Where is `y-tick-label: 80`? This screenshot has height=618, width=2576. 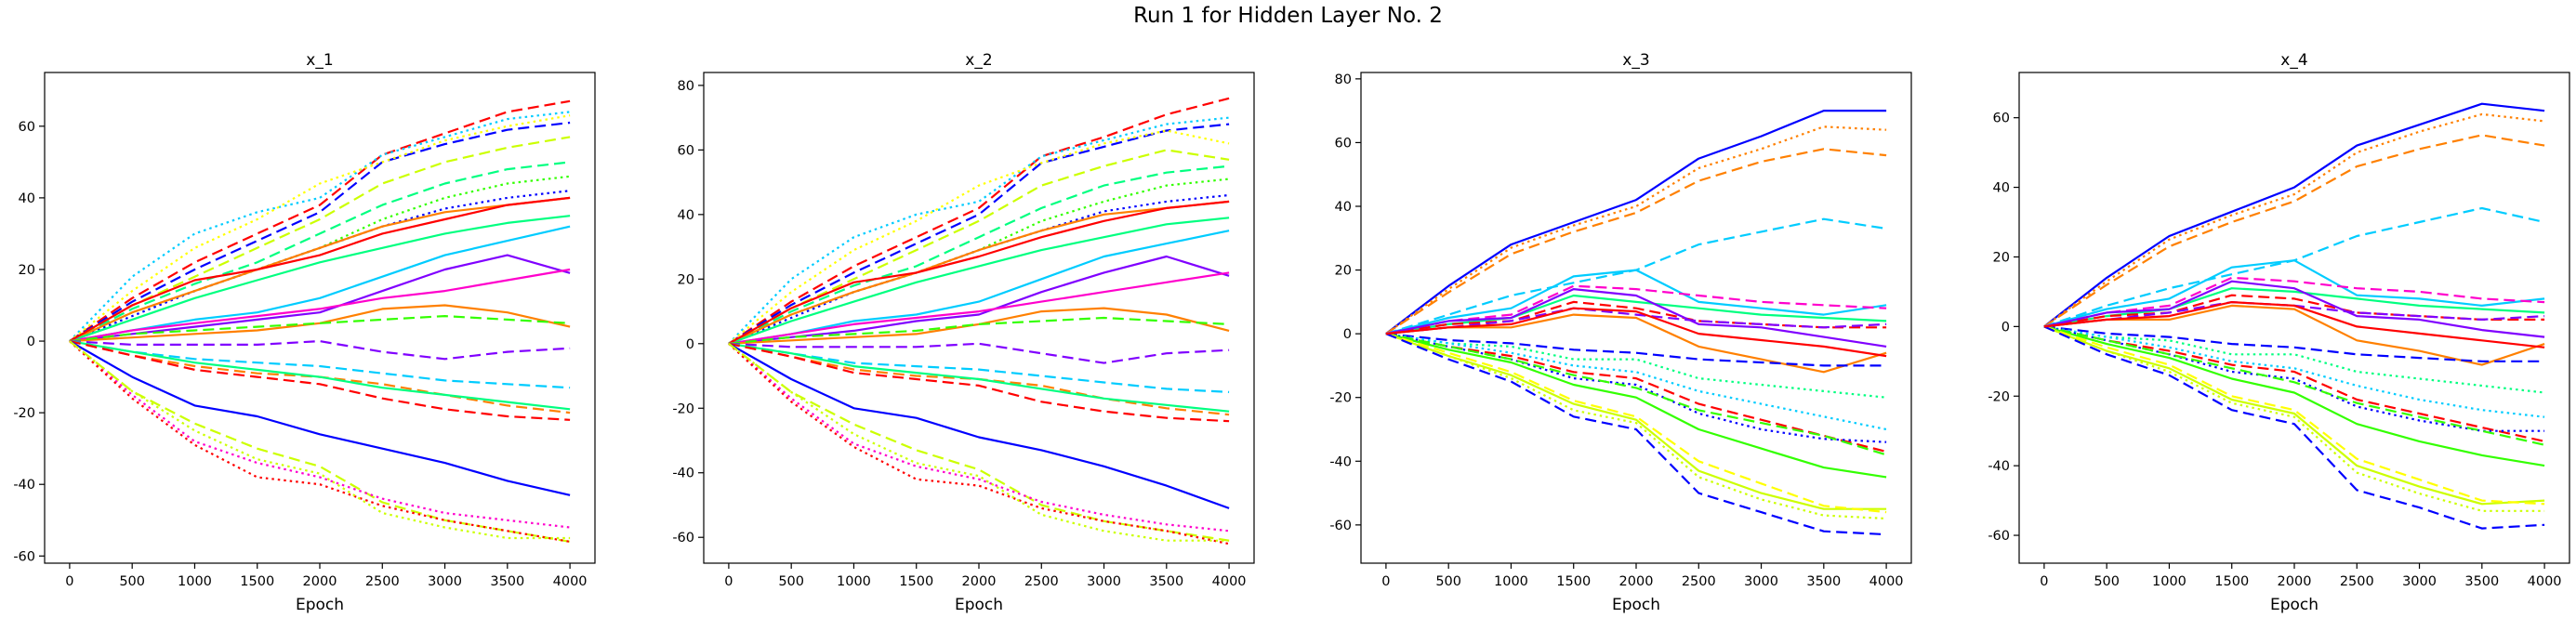 y-tick-label: 80 is located at coordinates (686, 86).